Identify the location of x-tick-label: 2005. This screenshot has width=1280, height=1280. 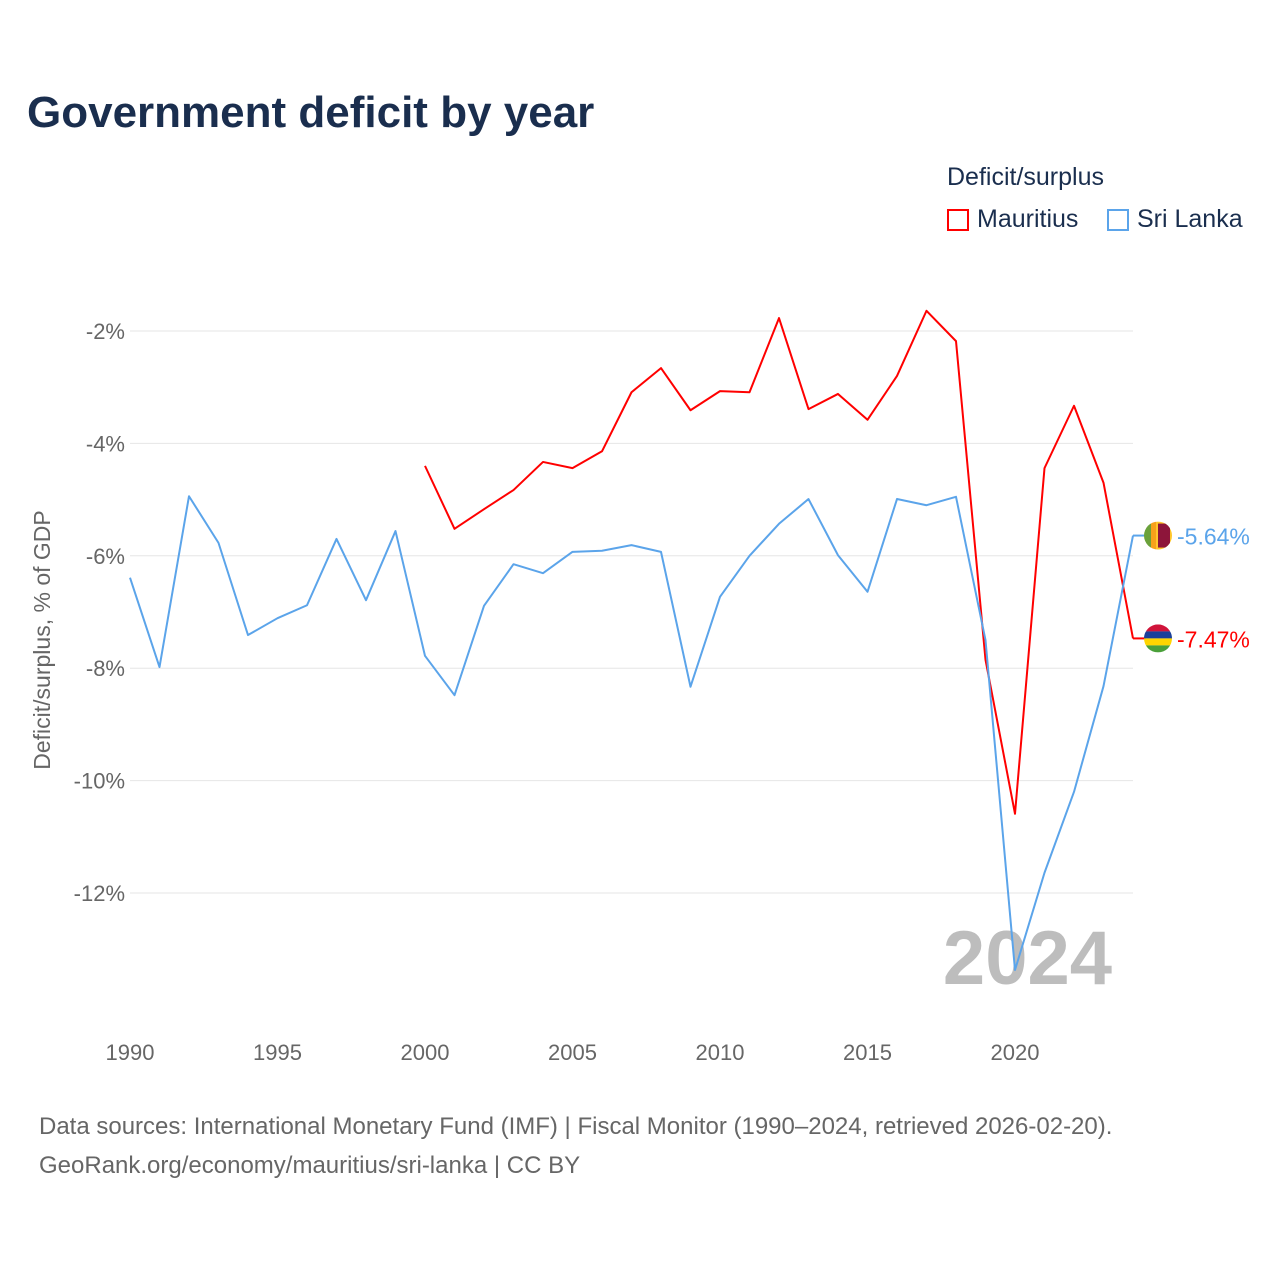
(572, 1052).